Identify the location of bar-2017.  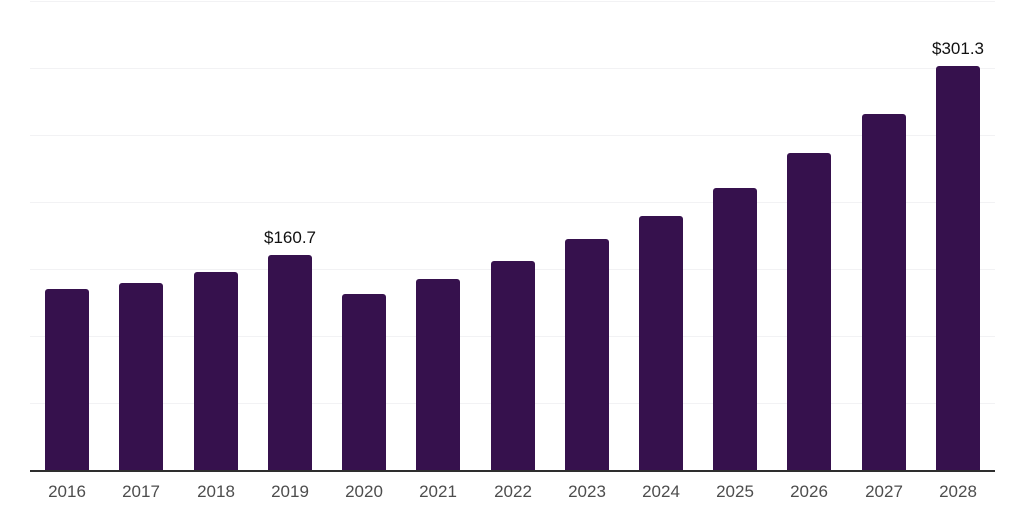
(141, 376).